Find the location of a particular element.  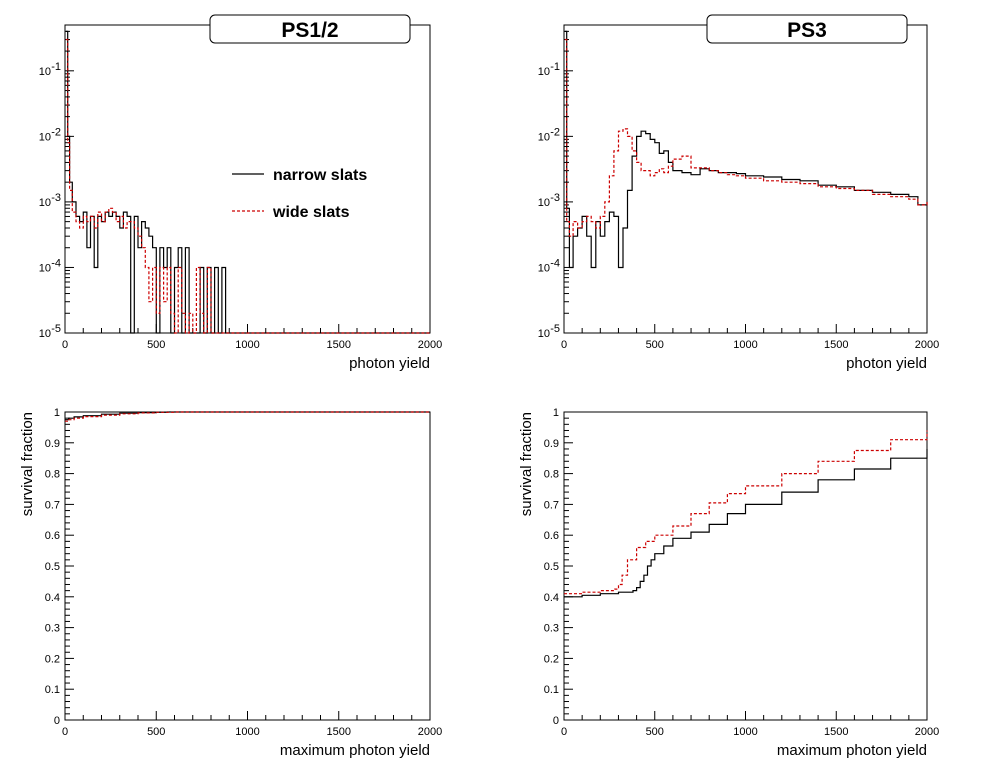

legend-label-narrow-slats: narrow slats is located at coordinates (320, 175).